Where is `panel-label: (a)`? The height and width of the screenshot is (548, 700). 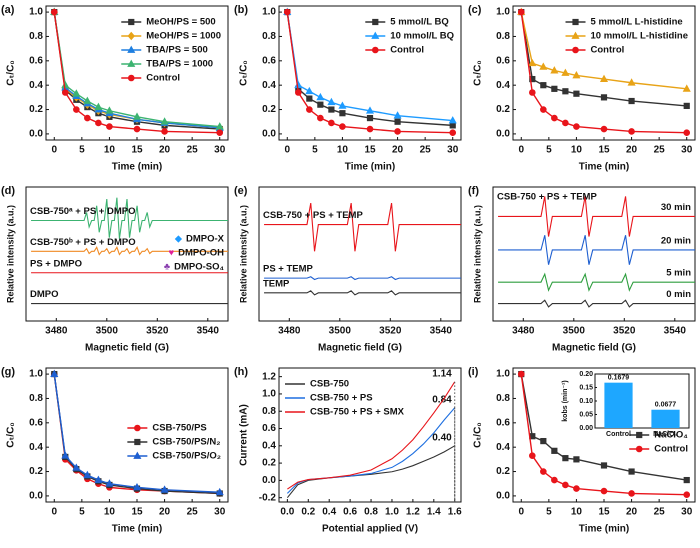
panel-label: (a) is located at coordinates (8, 10).